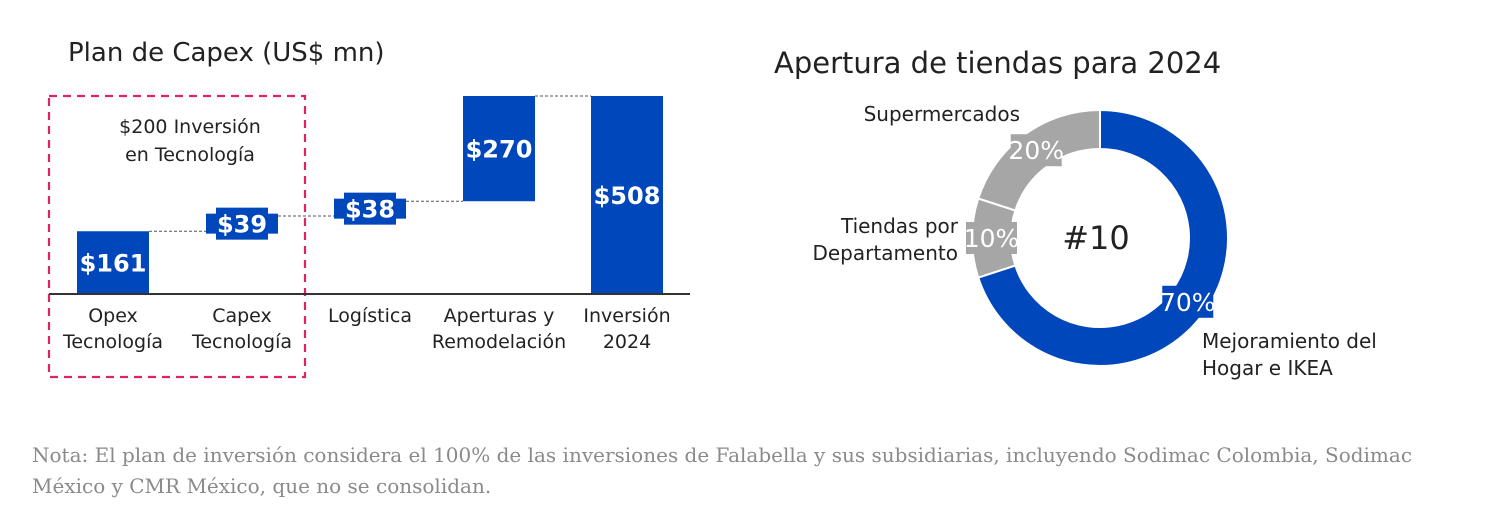 The image size is (1504, 520). What do you see at coordinates (1096, 238) in the screenshot?
I see `donut-center-label: #10` at bounding box center [1096, 238].